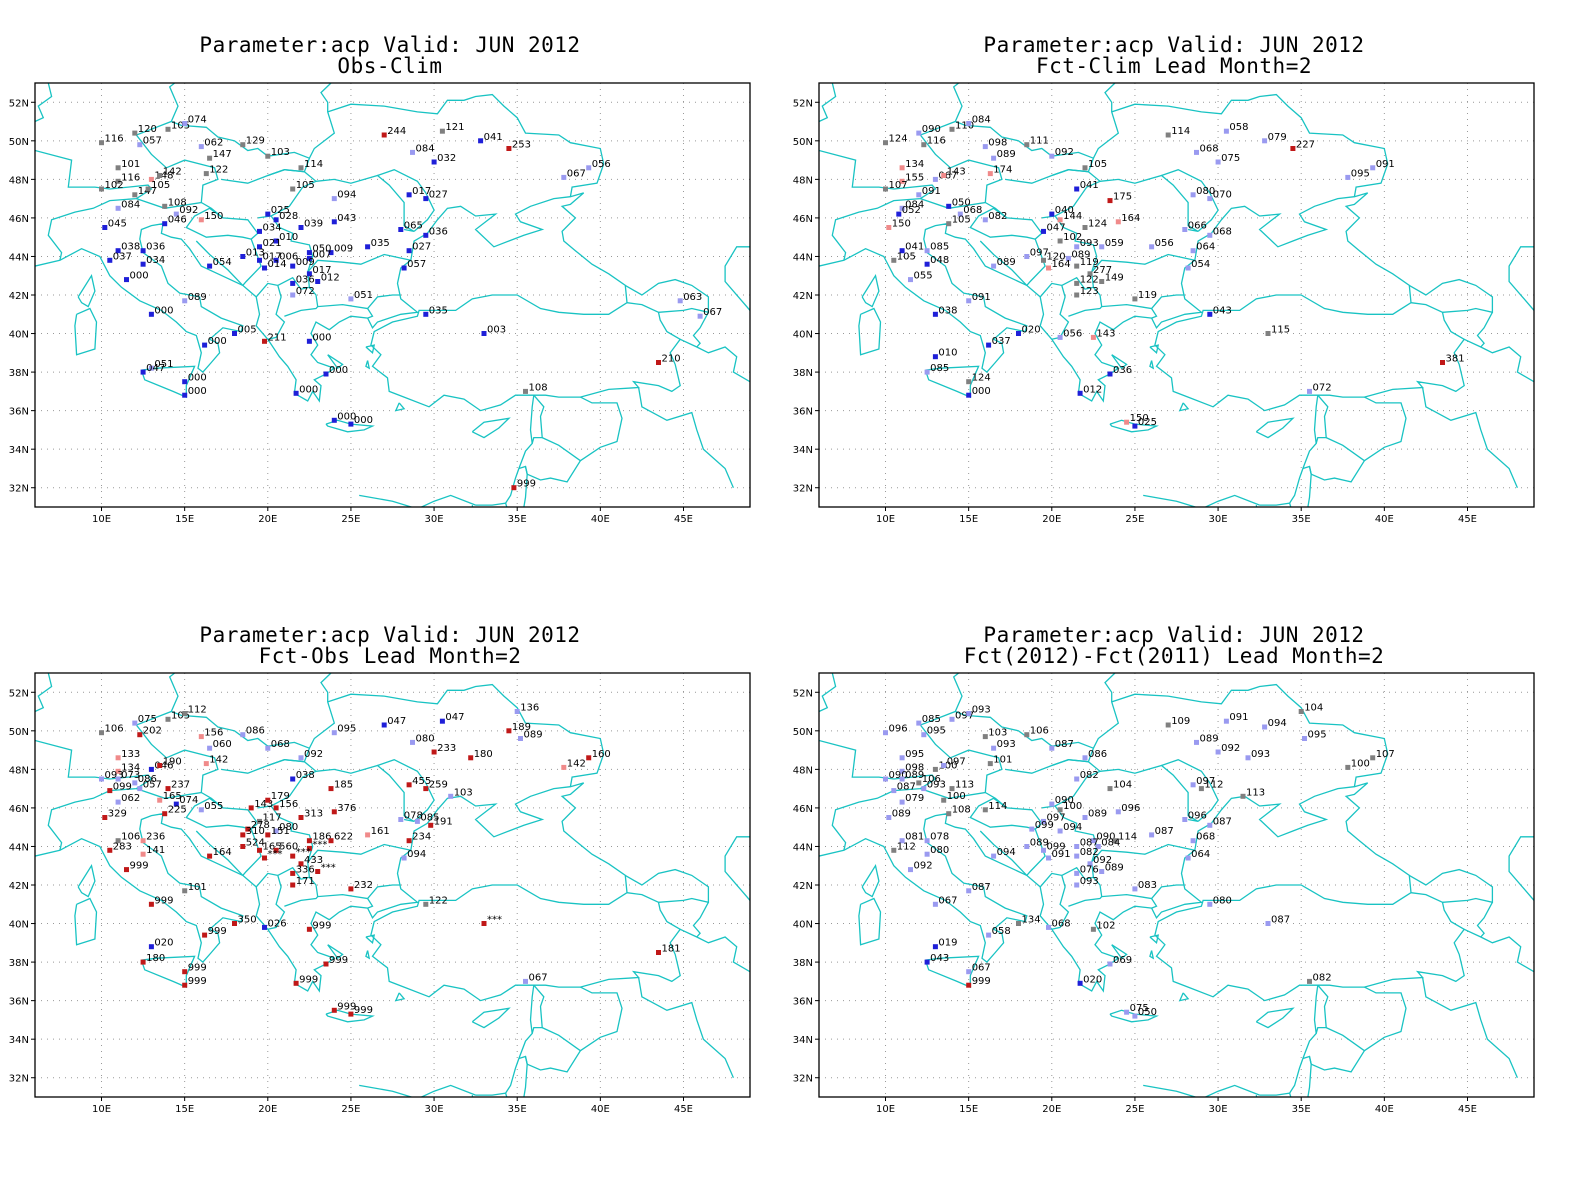  What do you see at coordinates (1252, 793) in the screenshot?
I see `station-marker: 113` at bounding box center [1252, 793].